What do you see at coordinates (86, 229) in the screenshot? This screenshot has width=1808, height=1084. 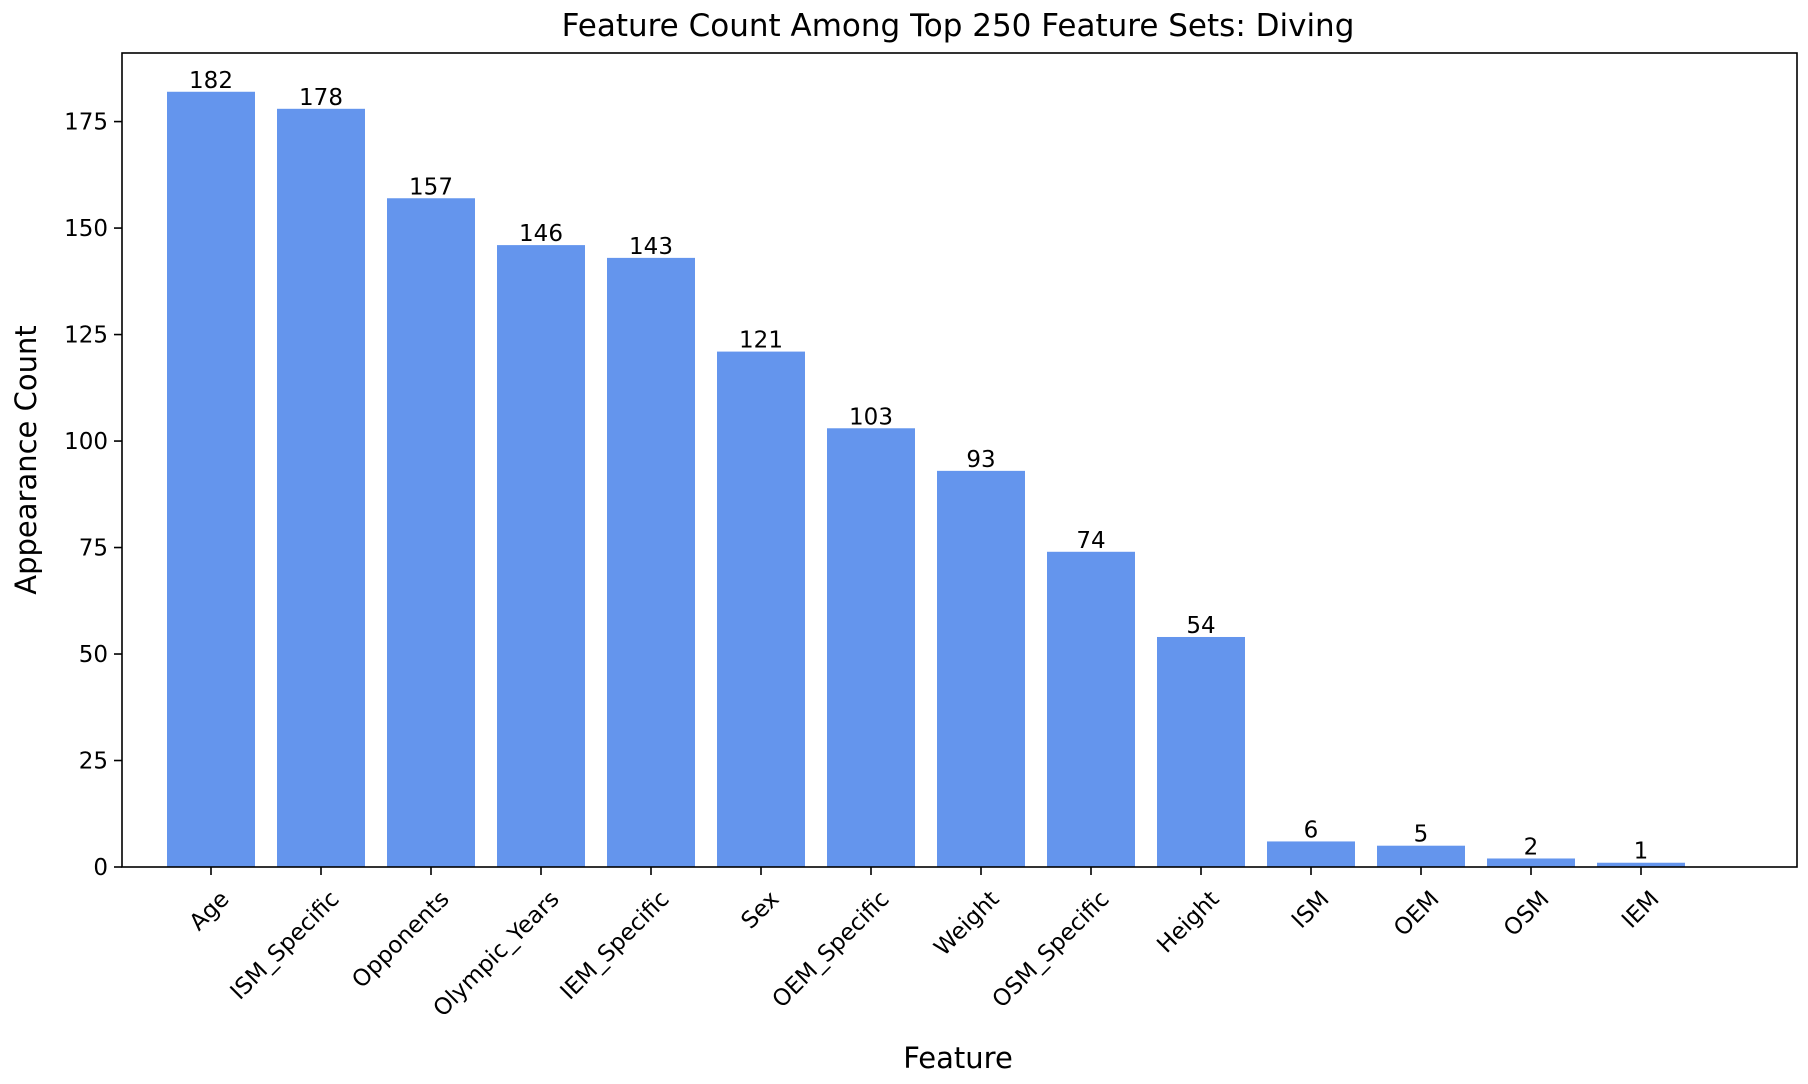 I see `y-tick-label: 150` at bounding box center [86, 229].